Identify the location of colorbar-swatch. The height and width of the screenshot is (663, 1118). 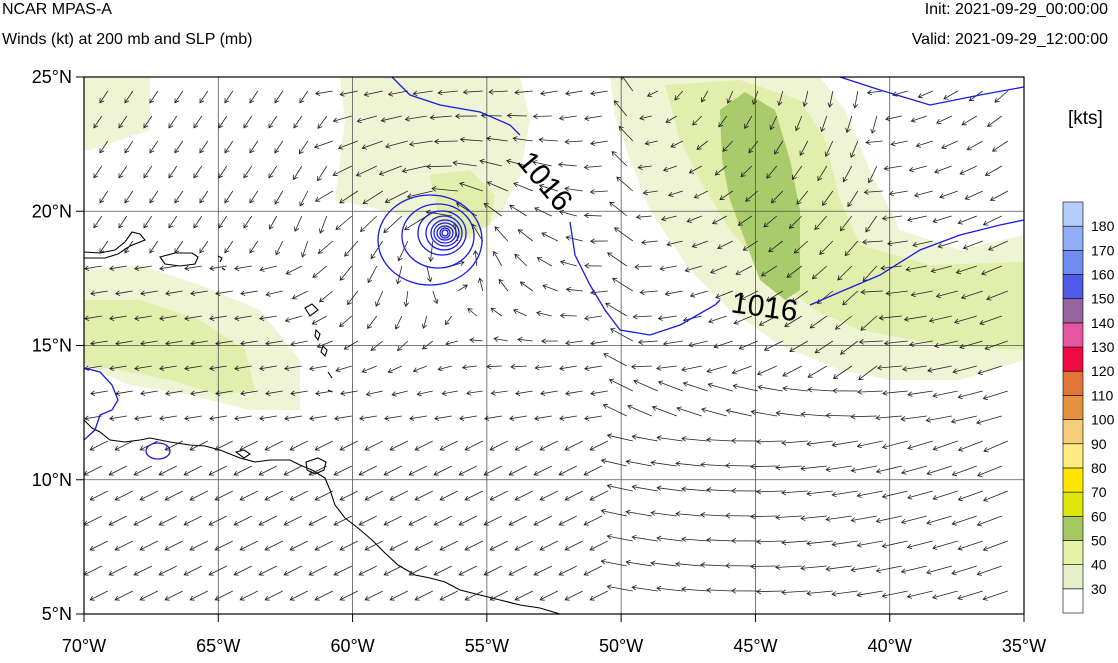
(1073, 577).